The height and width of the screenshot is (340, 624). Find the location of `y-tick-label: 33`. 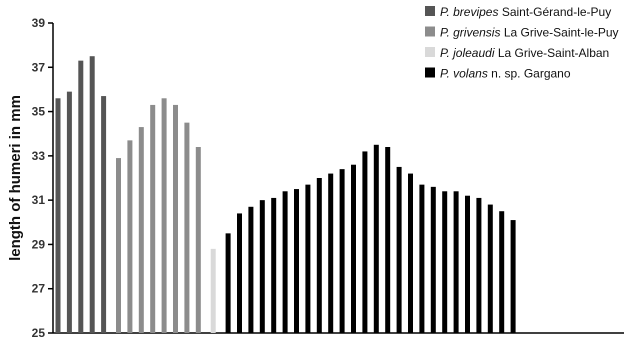

y-tick-label: 33 is located at coordinates (39, 156).